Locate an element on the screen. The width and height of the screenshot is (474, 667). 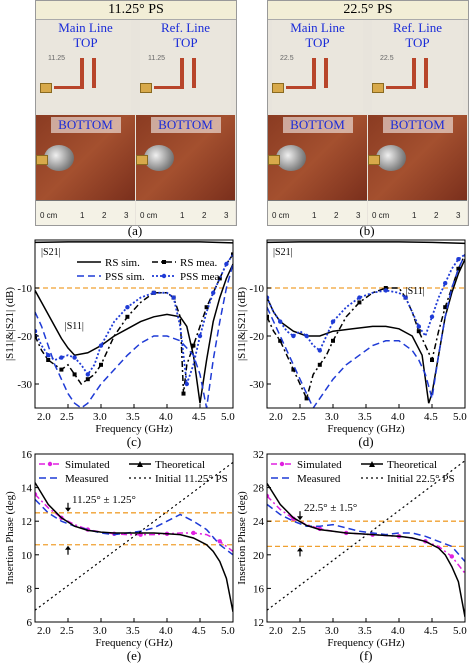
top-label: TOP is located at coordinates (317, 42).